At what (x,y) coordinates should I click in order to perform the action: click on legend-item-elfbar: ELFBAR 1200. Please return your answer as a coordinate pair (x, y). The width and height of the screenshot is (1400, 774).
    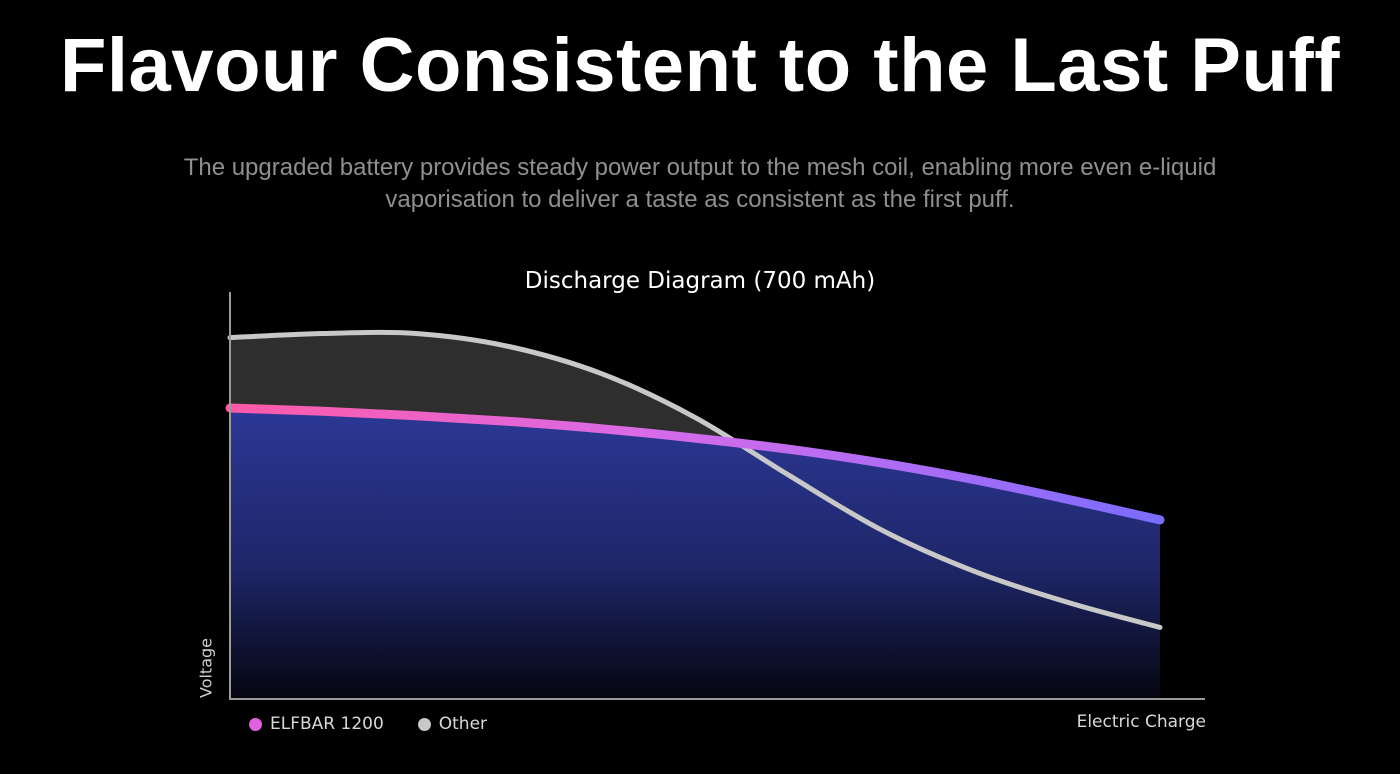
    Looking at the image, I should click on (316, 724).